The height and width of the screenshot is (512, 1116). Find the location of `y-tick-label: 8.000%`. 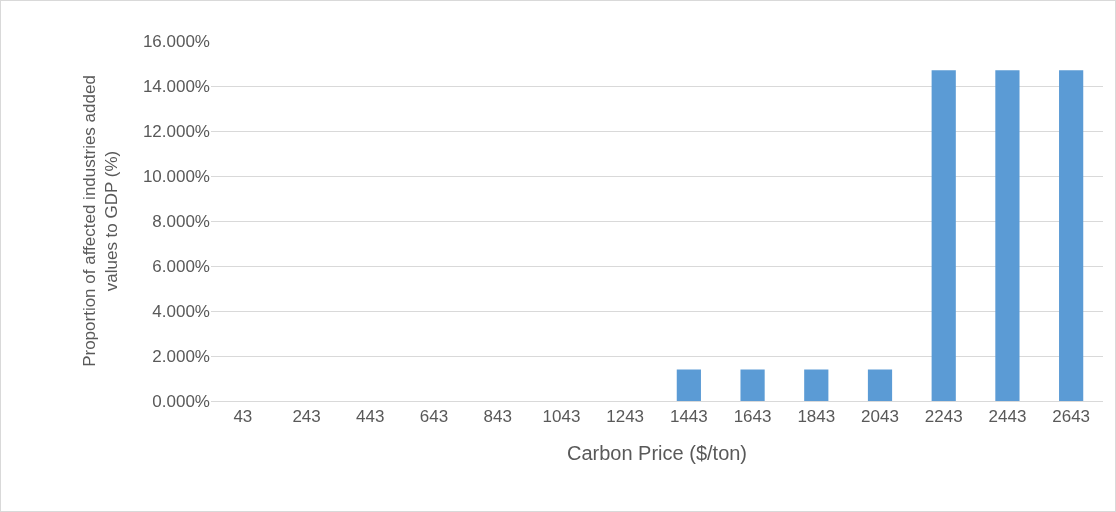

y-tick-label: 8.000% is located at coordinates (181, 221).